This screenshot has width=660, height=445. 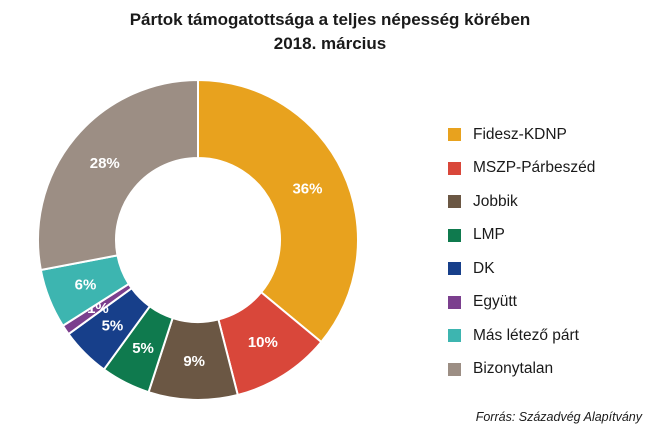 I want to click on chart-subtitle: 2018. március, so click(x=330, y=43).